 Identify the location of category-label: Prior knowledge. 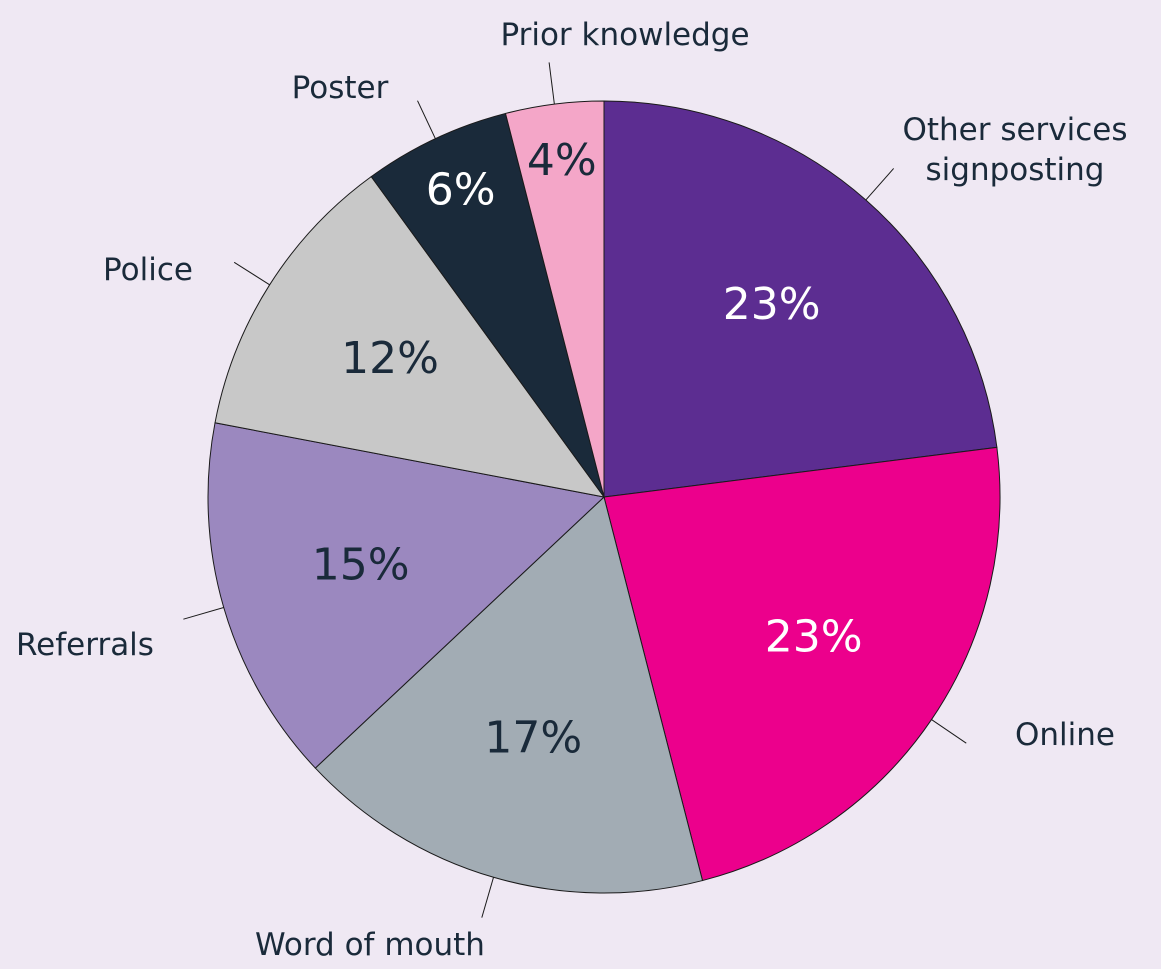
(625, 35).